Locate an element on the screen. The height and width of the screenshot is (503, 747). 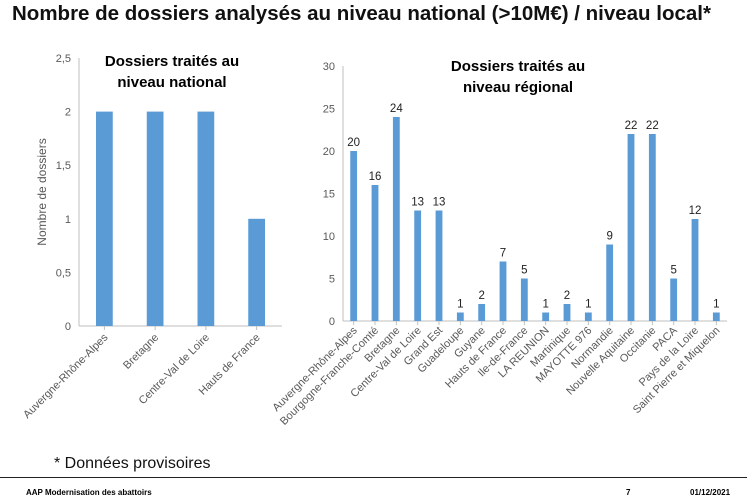
regional-data-label: 12 is located at coordinates (695, 211).